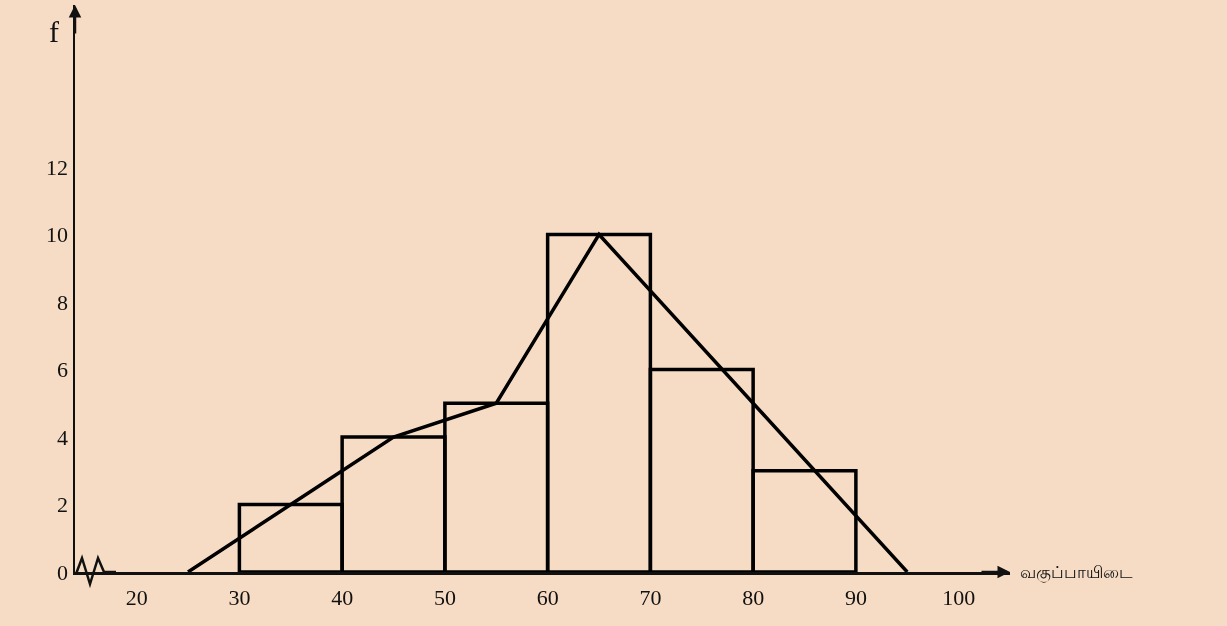 The width and height of the screenshot is (1227, 626). What do you see at coordinates (650, 597) in the screenshot?
I see `x-tick-label: 70` at bounding box center [650, 597].